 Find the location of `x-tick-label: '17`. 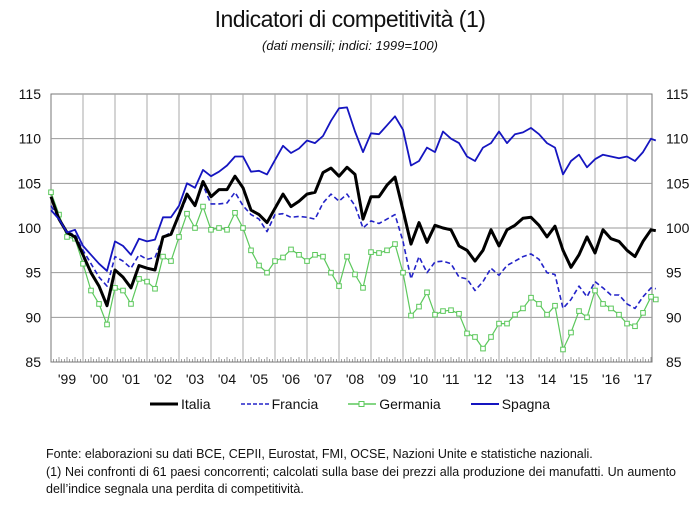

x-tick-label: '17 is located at coordinates (643, 379).